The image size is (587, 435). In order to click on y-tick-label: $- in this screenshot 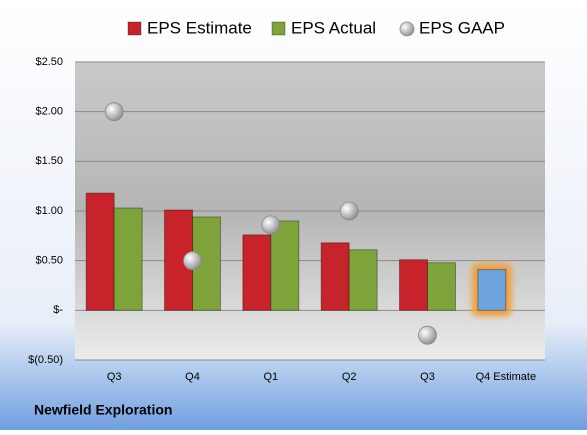, I will do `click(58, 310)`.